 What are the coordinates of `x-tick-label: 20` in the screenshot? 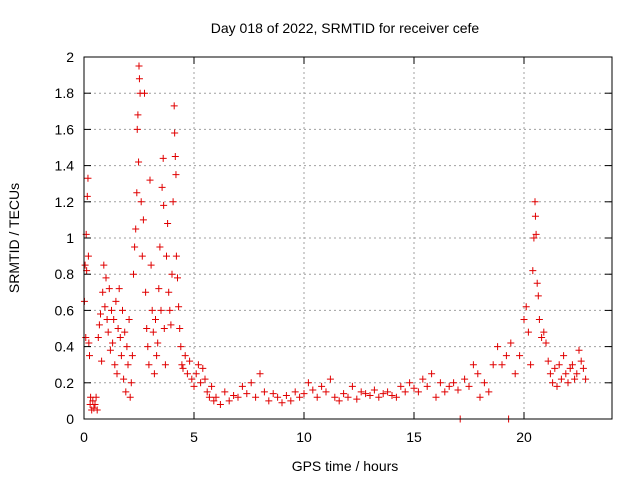 It's located at (524, 437).